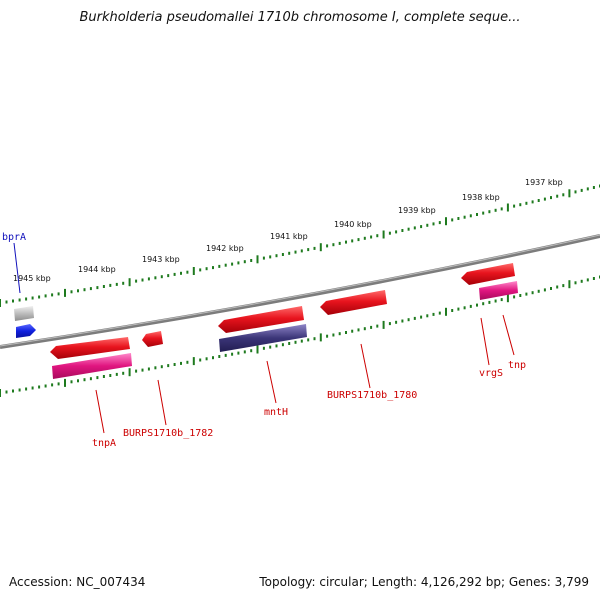  I want to click on gene-box-mntH, so click(263, 338).